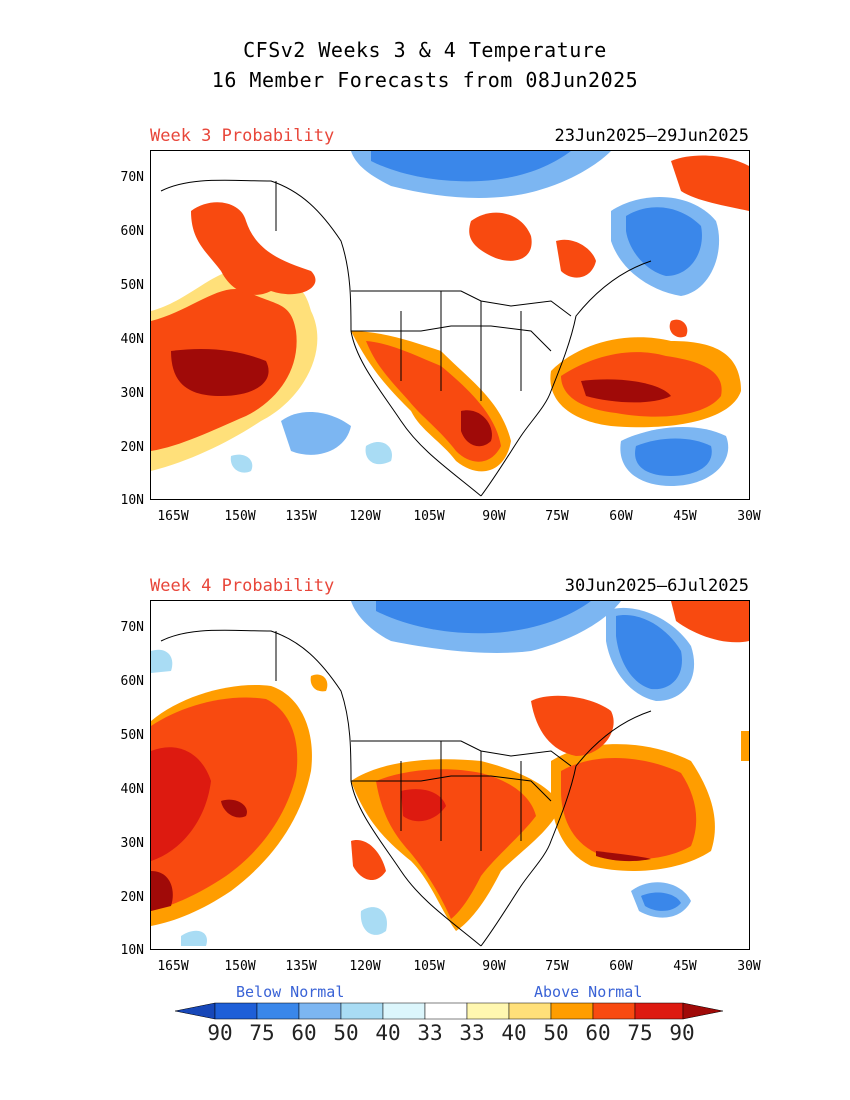  What do you see at coordinates (132, 447) in the screenshot?
I see `week3-lat-tick: 20N` at bounding box center [132, 447].